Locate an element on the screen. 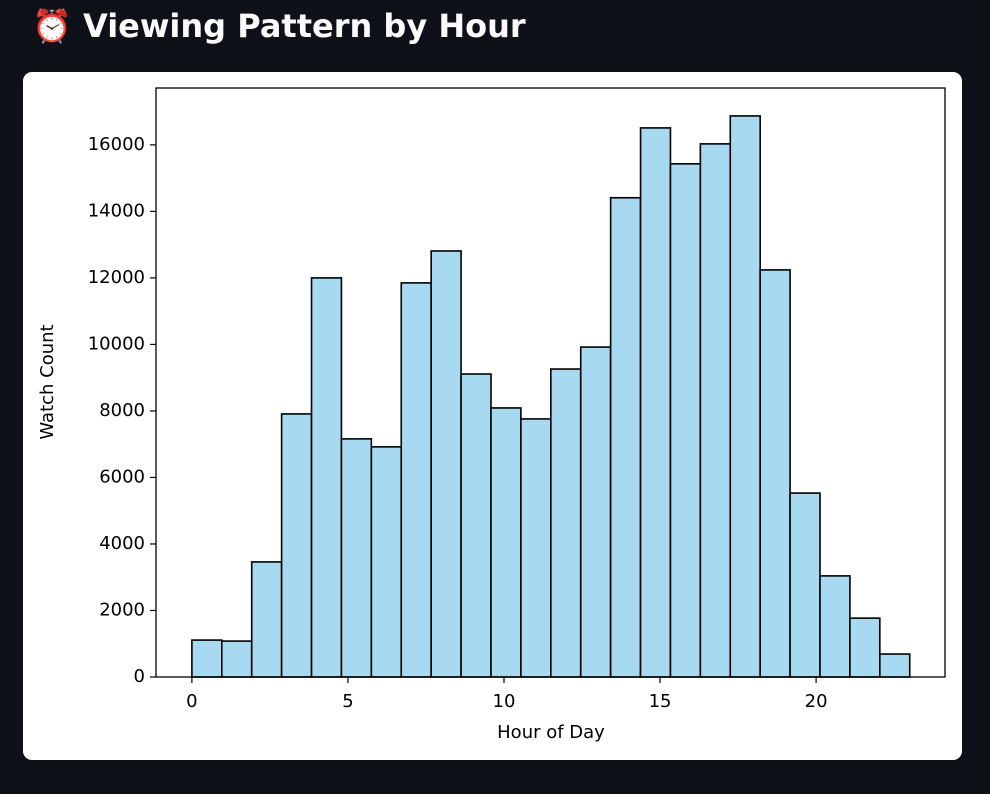 This screenshot has width=990, height=794. x-tick-label: 15 is located at coordinates (660, 701).